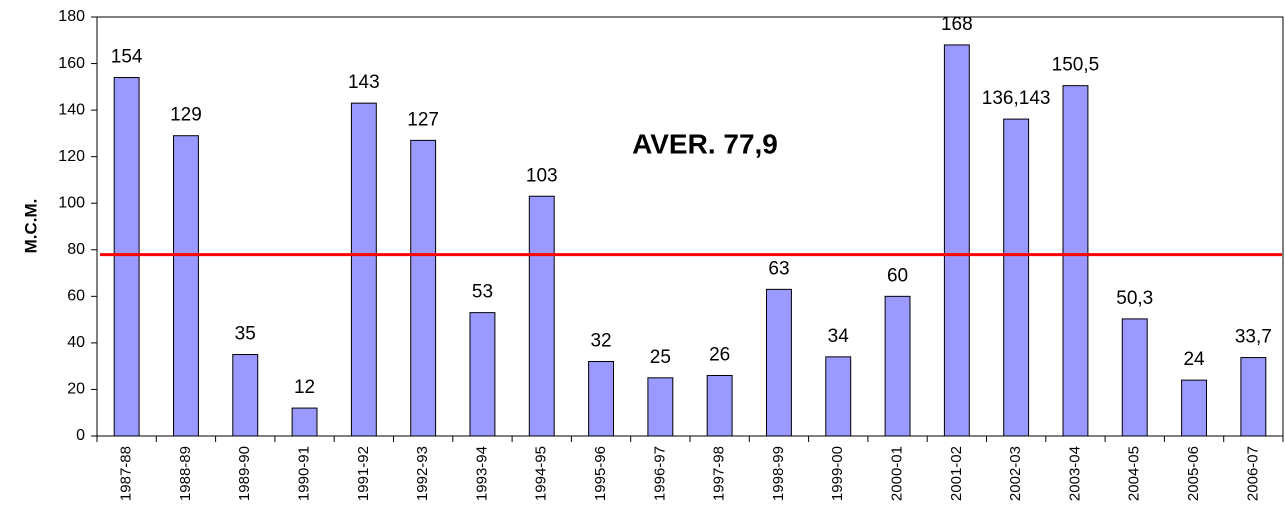 The width and height of the screenshot is (1285, 530). What do you see at coordinates (1076, 65) in the screenshot?
I see `value-label: 150,5` at bounding box center [1076, 65].